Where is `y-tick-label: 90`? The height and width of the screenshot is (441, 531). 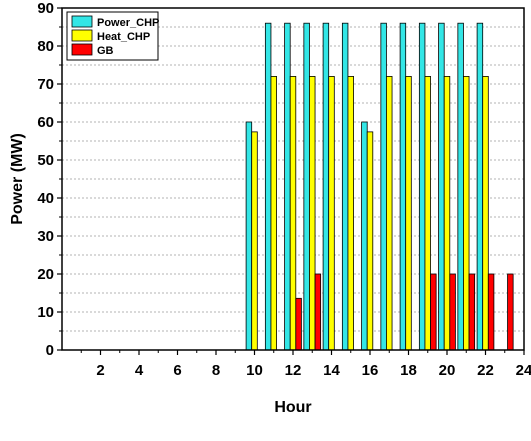 y-tick-label: 90 is located at coordinates (45, 8).